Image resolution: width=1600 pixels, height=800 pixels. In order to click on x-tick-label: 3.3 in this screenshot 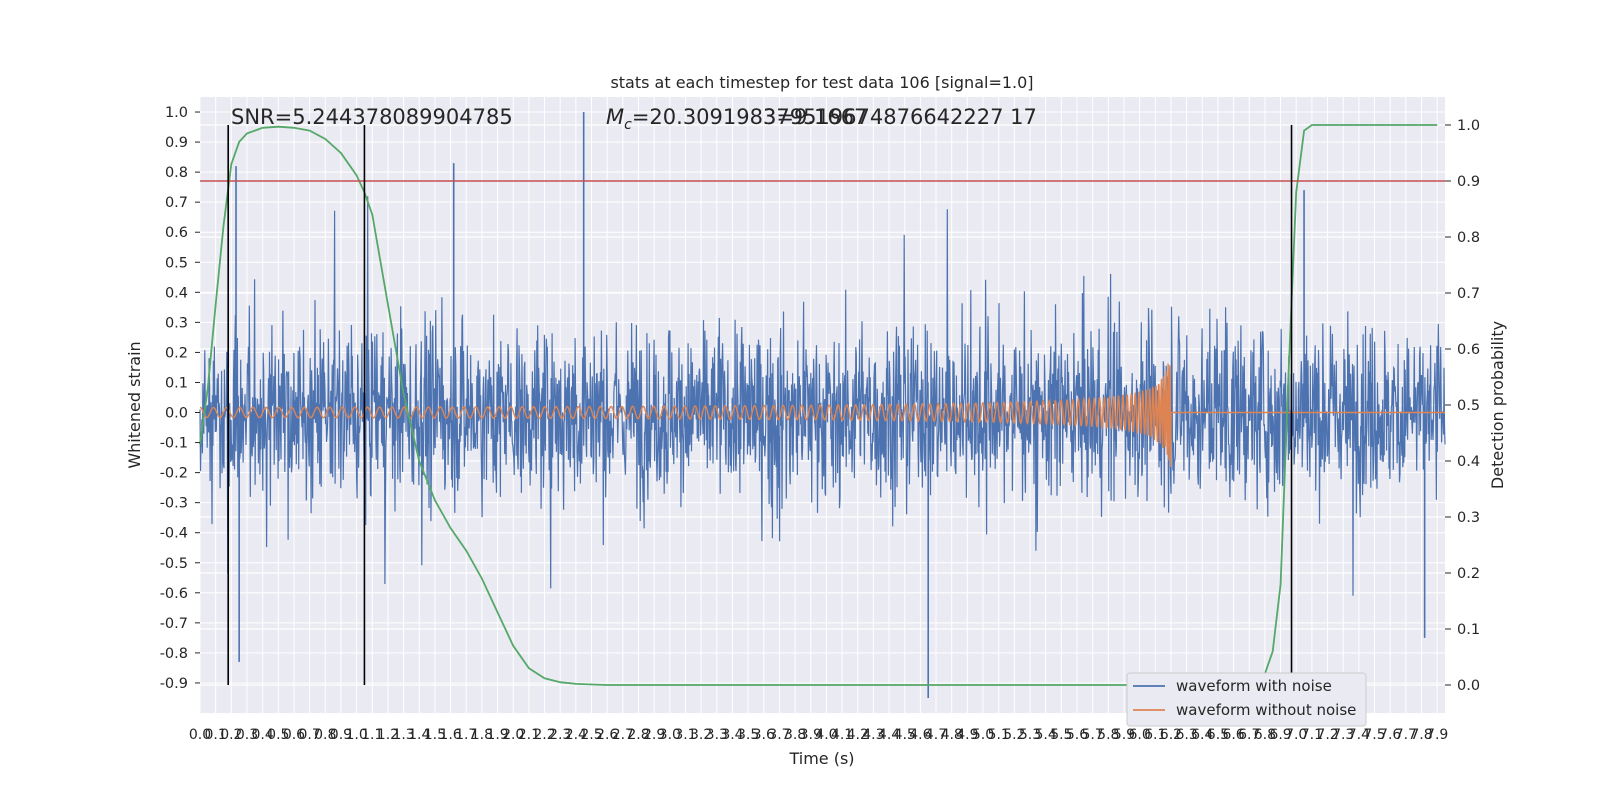, I will do `click(717, 735)`.